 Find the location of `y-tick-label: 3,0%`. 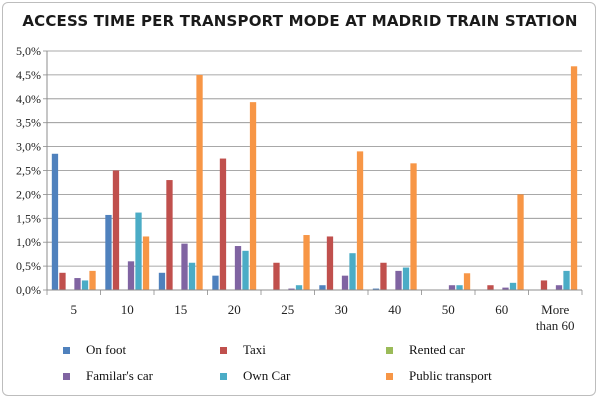

y-tick-label: 3,0% is located at coordinates (28, 147).